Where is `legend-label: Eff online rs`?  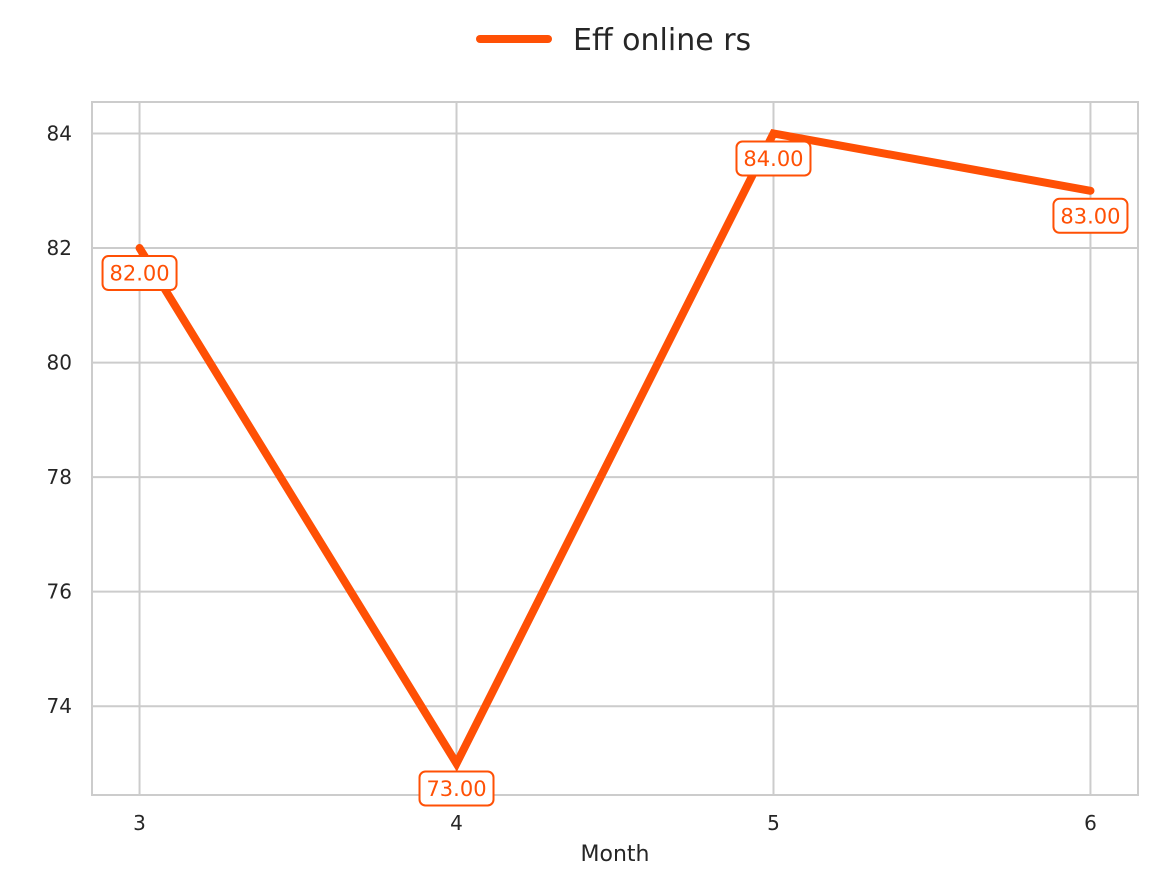 legend-label: Eff online rs is located at coordinates (662, 40).